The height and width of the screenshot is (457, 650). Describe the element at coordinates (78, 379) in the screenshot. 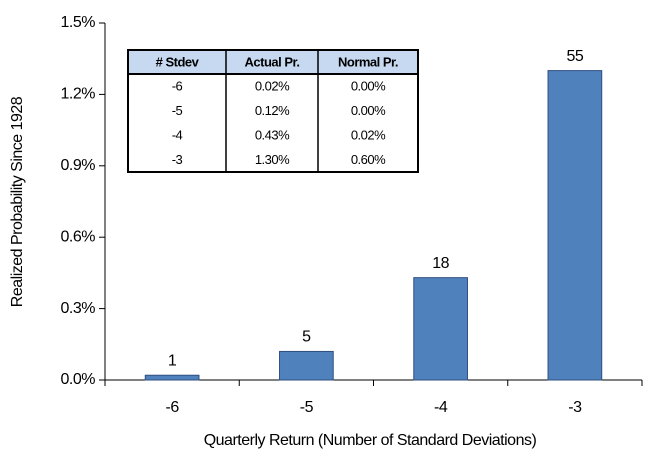

I see `y-tick-label: 0.0%` at that location.